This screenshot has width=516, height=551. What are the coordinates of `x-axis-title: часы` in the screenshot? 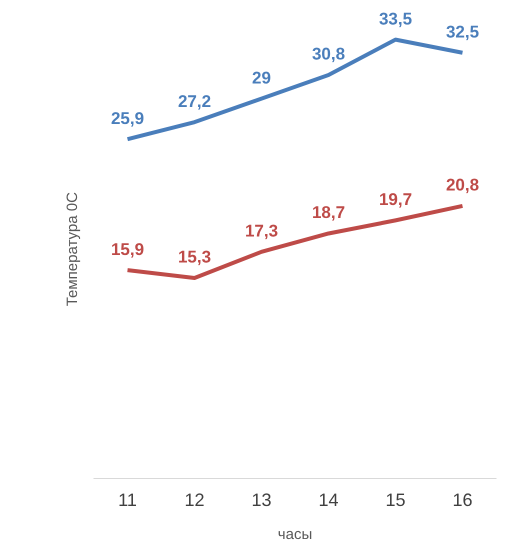 It's located at (295, 535).